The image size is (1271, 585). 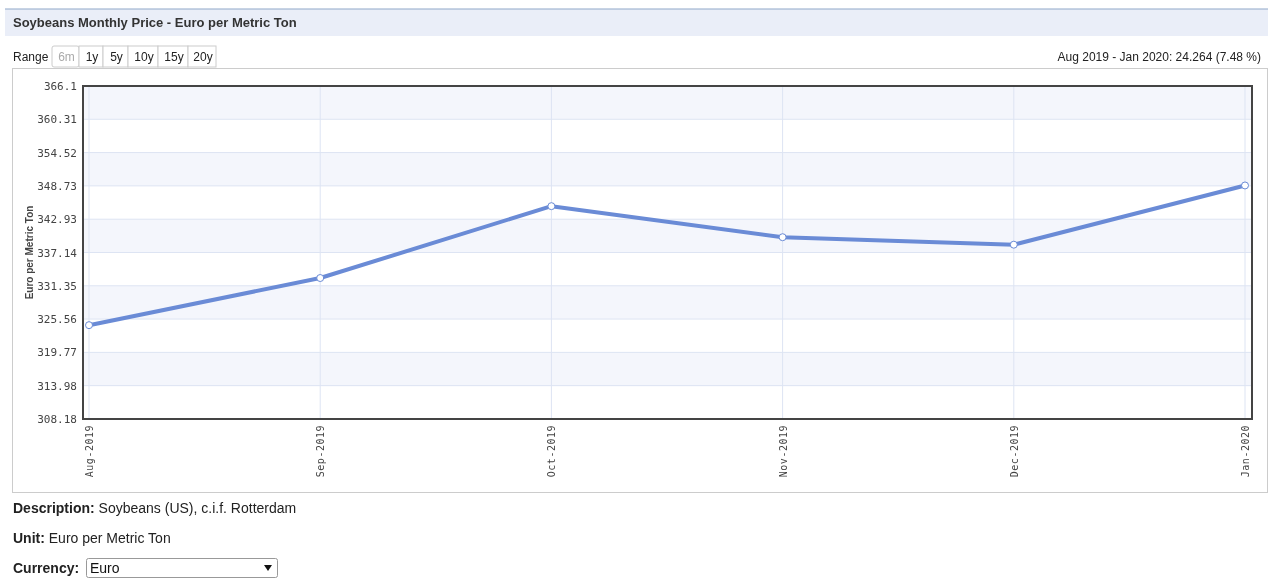 I want to click on currency-select: Euro, so click(x=182, y=568).